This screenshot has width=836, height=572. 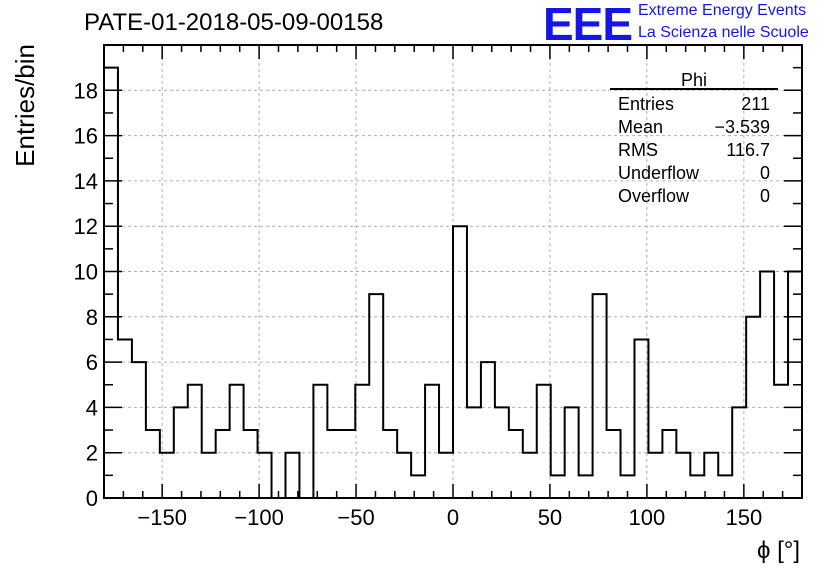 What do you see at coordinates (86, 90) in the screenshot?
I see `y-tick-label: 18` at bounding box center [86, 90].